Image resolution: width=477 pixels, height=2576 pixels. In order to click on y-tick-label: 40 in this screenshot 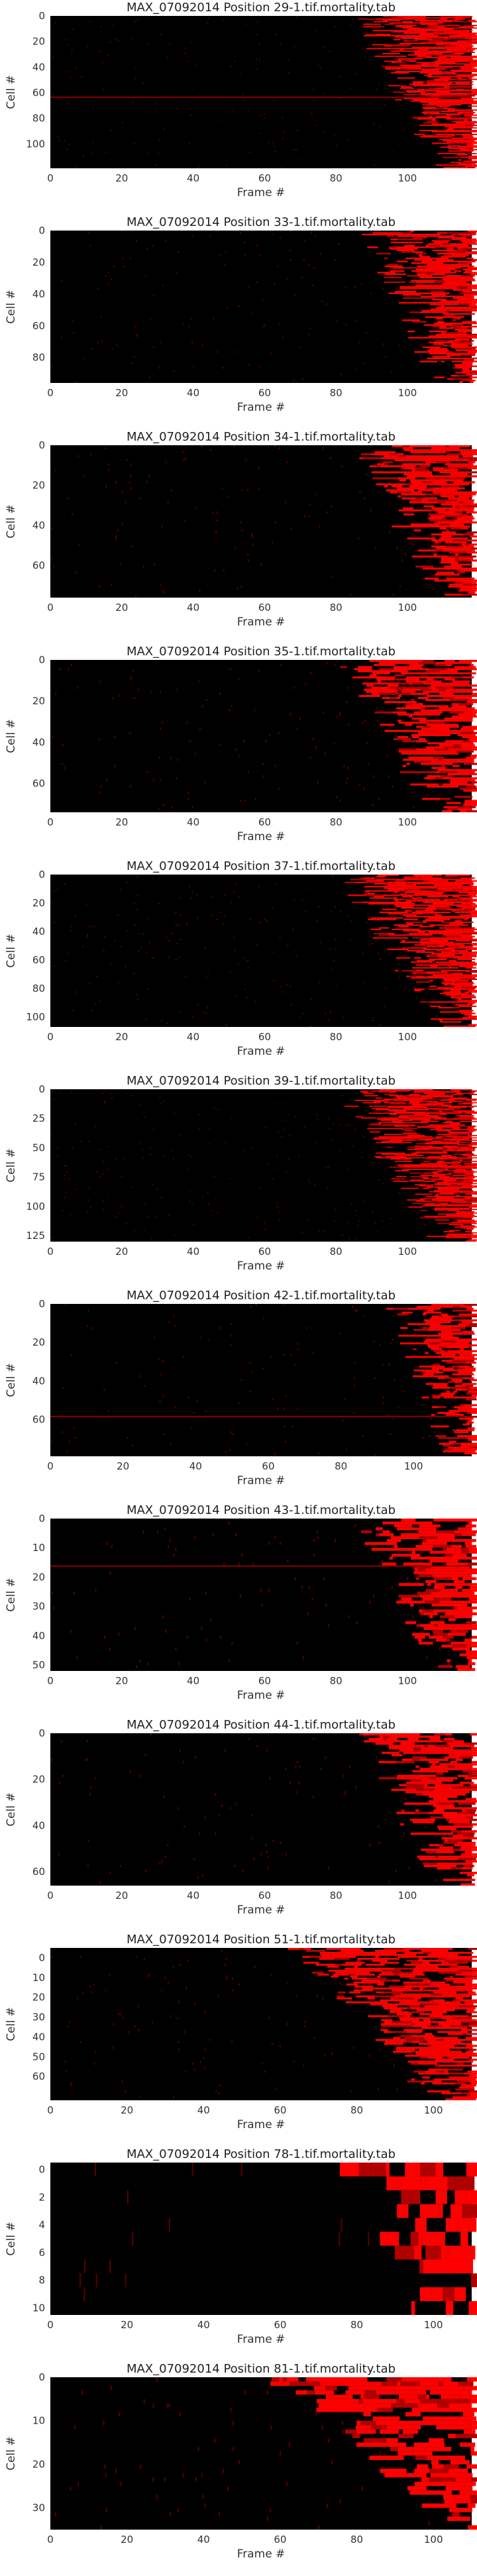, I will do `click(38, 67)`.